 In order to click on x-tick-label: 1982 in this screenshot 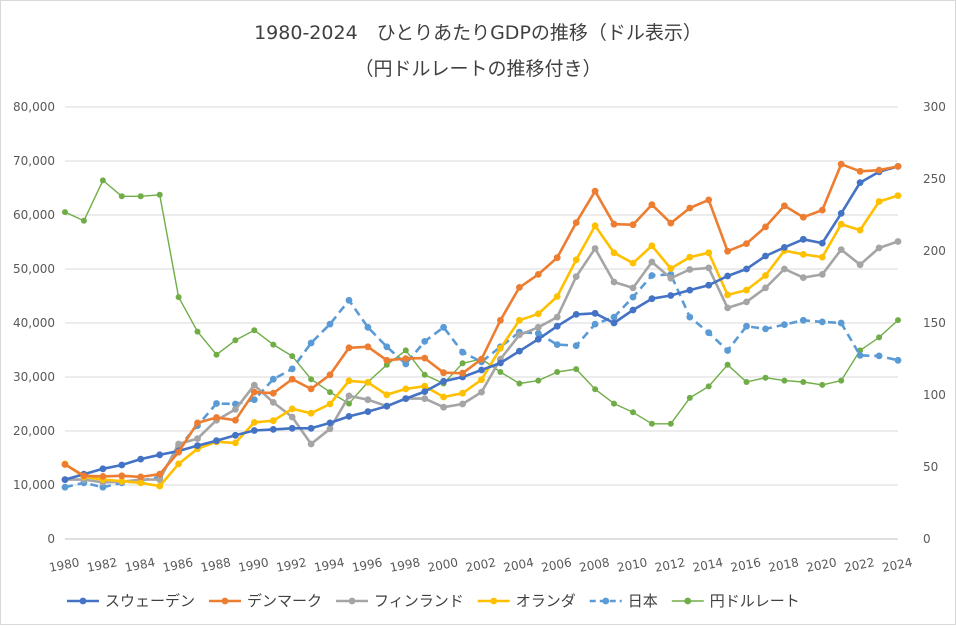, I will do `click(102, 565)`.